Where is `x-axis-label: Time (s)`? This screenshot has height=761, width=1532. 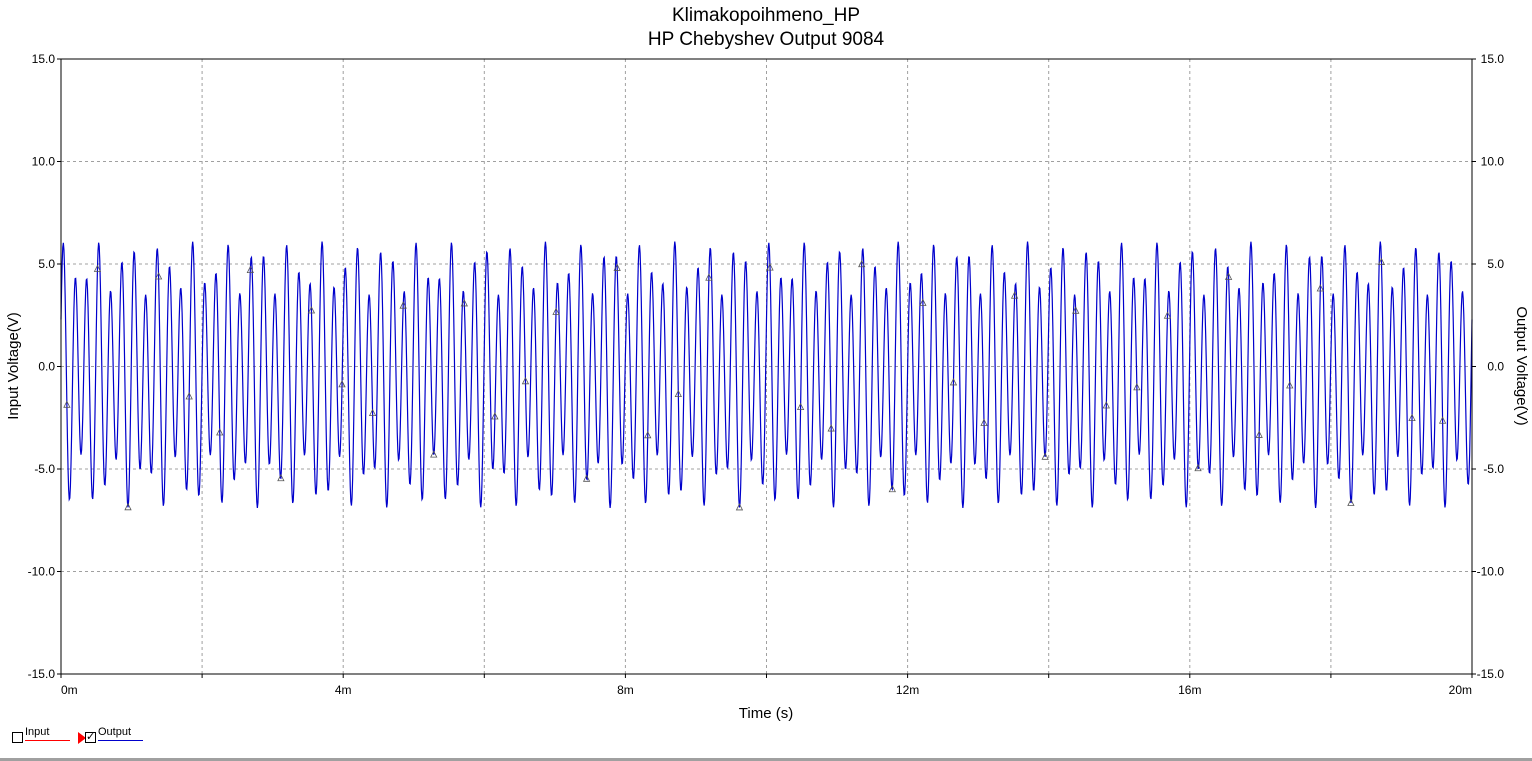
x-axis-label: Time (s) is located at coordinates (766, 713).